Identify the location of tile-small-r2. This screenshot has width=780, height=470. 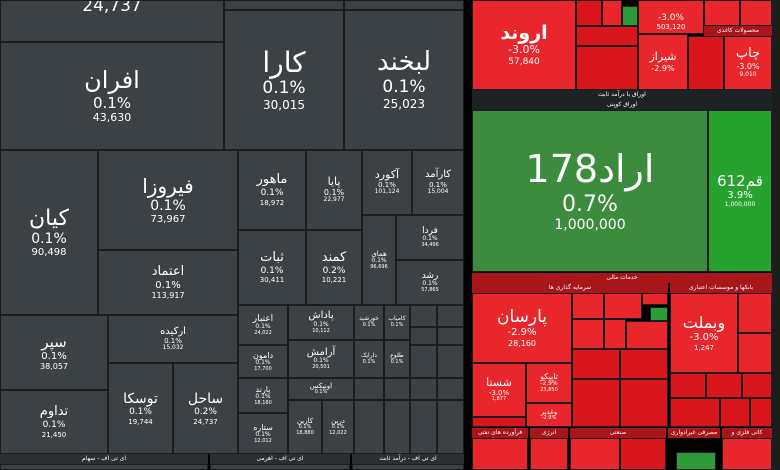
(612, 13).